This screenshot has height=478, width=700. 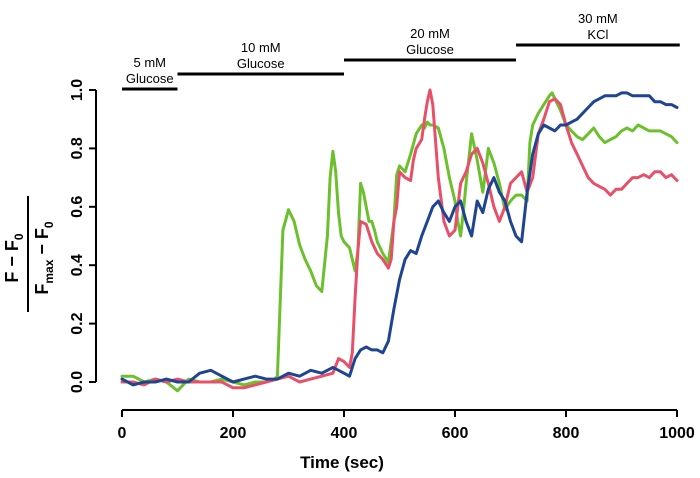 What do you see at coordinates (29, 254) in the screenshot?
I see `y-axis-title: F − F0 Fmax − F0` at bounding box center [29, 254].